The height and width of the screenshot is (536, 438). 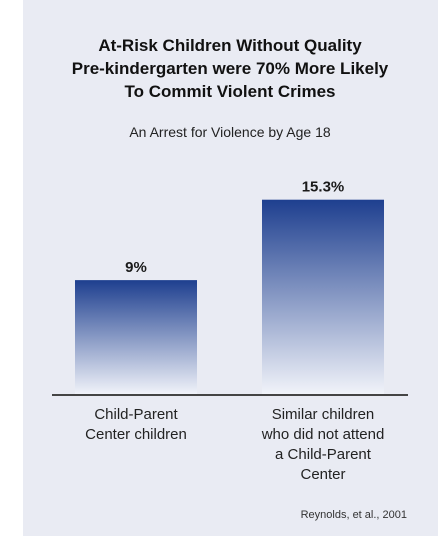 I want to click on chart-subtitle: An Arrest for Violence by Age 18, so click(x=230, y=132).